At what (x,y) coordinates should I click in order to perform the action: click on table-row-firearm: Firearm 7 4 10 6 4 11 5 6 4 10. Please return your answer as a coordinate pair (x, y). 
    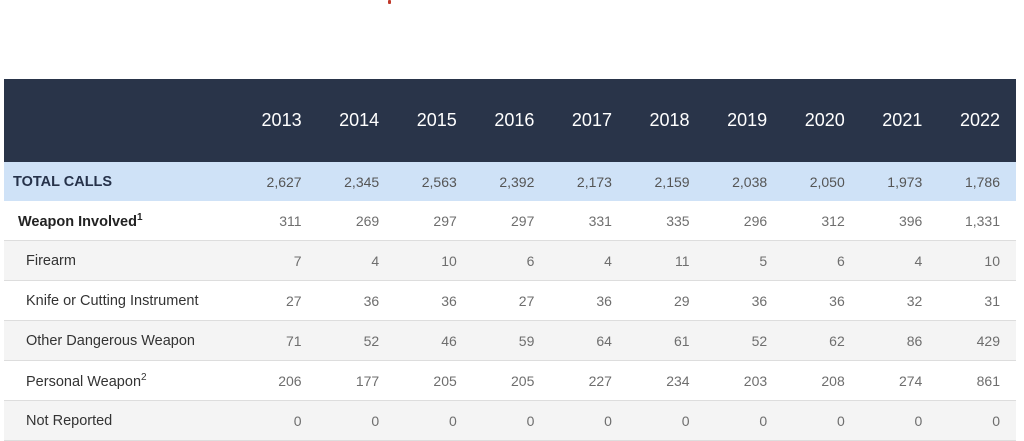
    Looking at the image, I should click on (510, 260).